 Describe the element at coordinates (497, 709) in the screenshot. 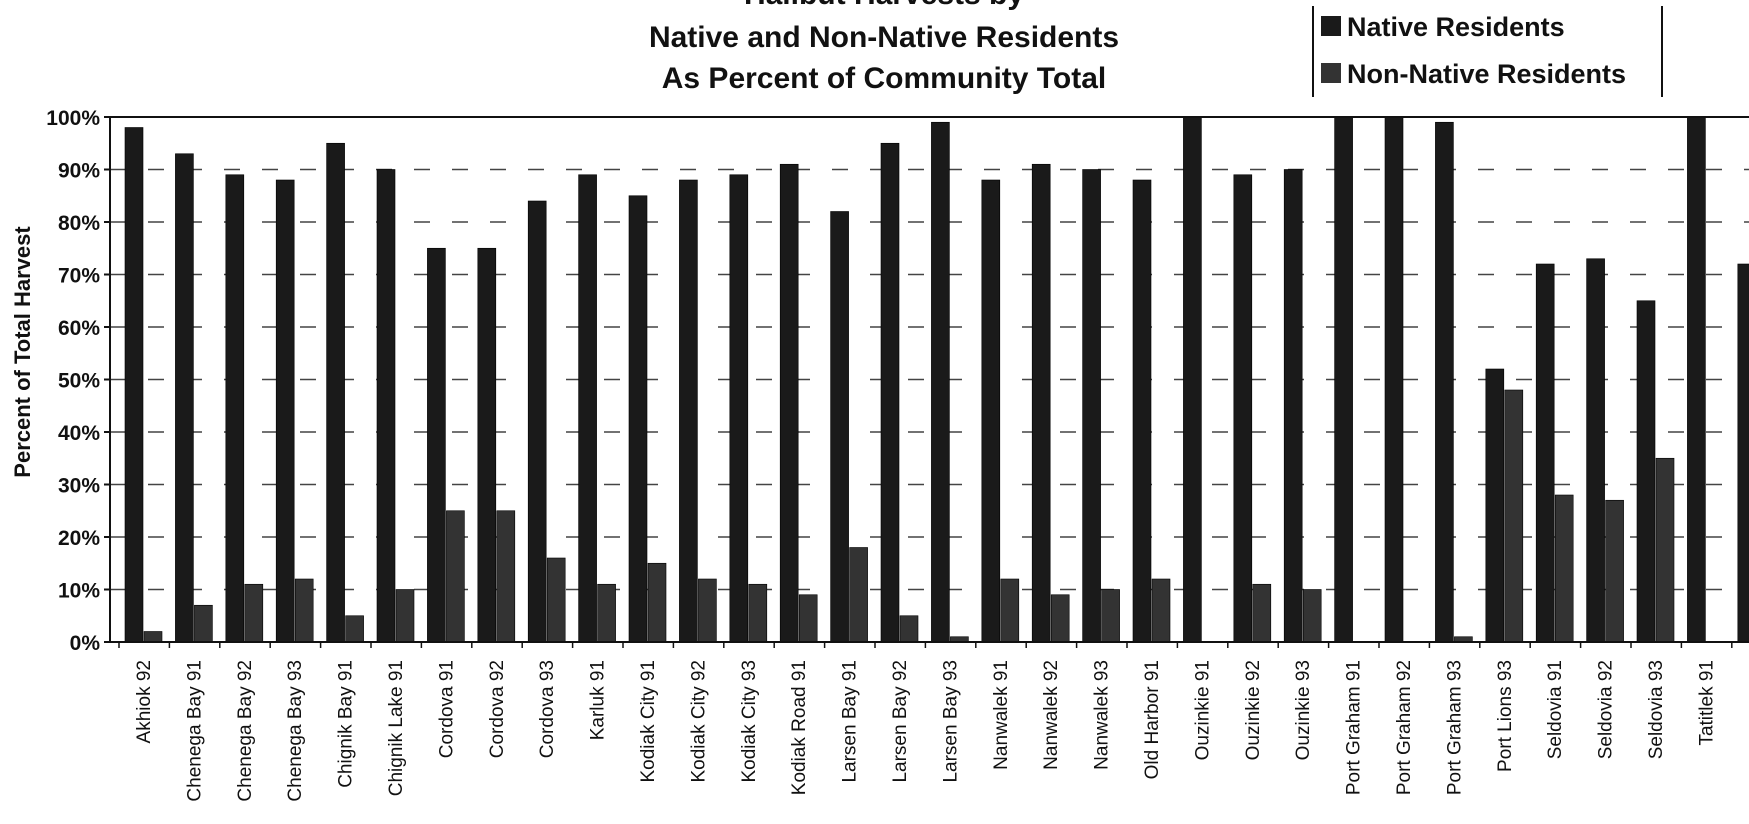

I see `x-tick-label: Cordova 92` at that location.